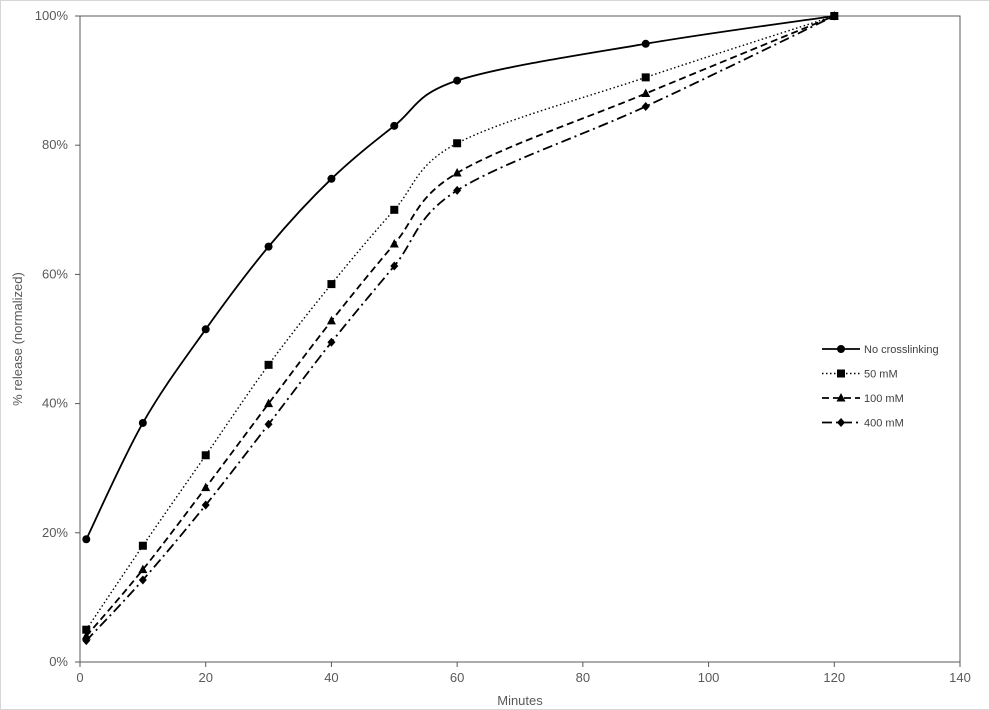  Describe the element at coordinates (331, 677) in the screenshot. I see `x-tick-label: 40` at that location.